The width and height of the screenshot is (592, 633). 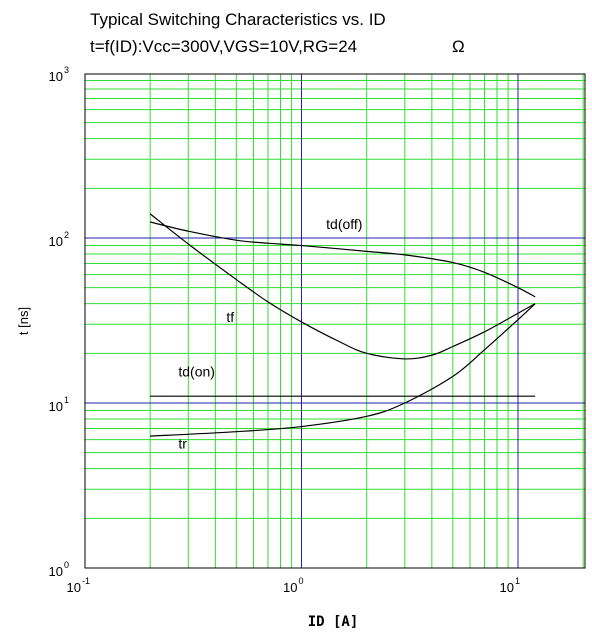 I want to click on curve-label: tr, so click(x=182, y=443).